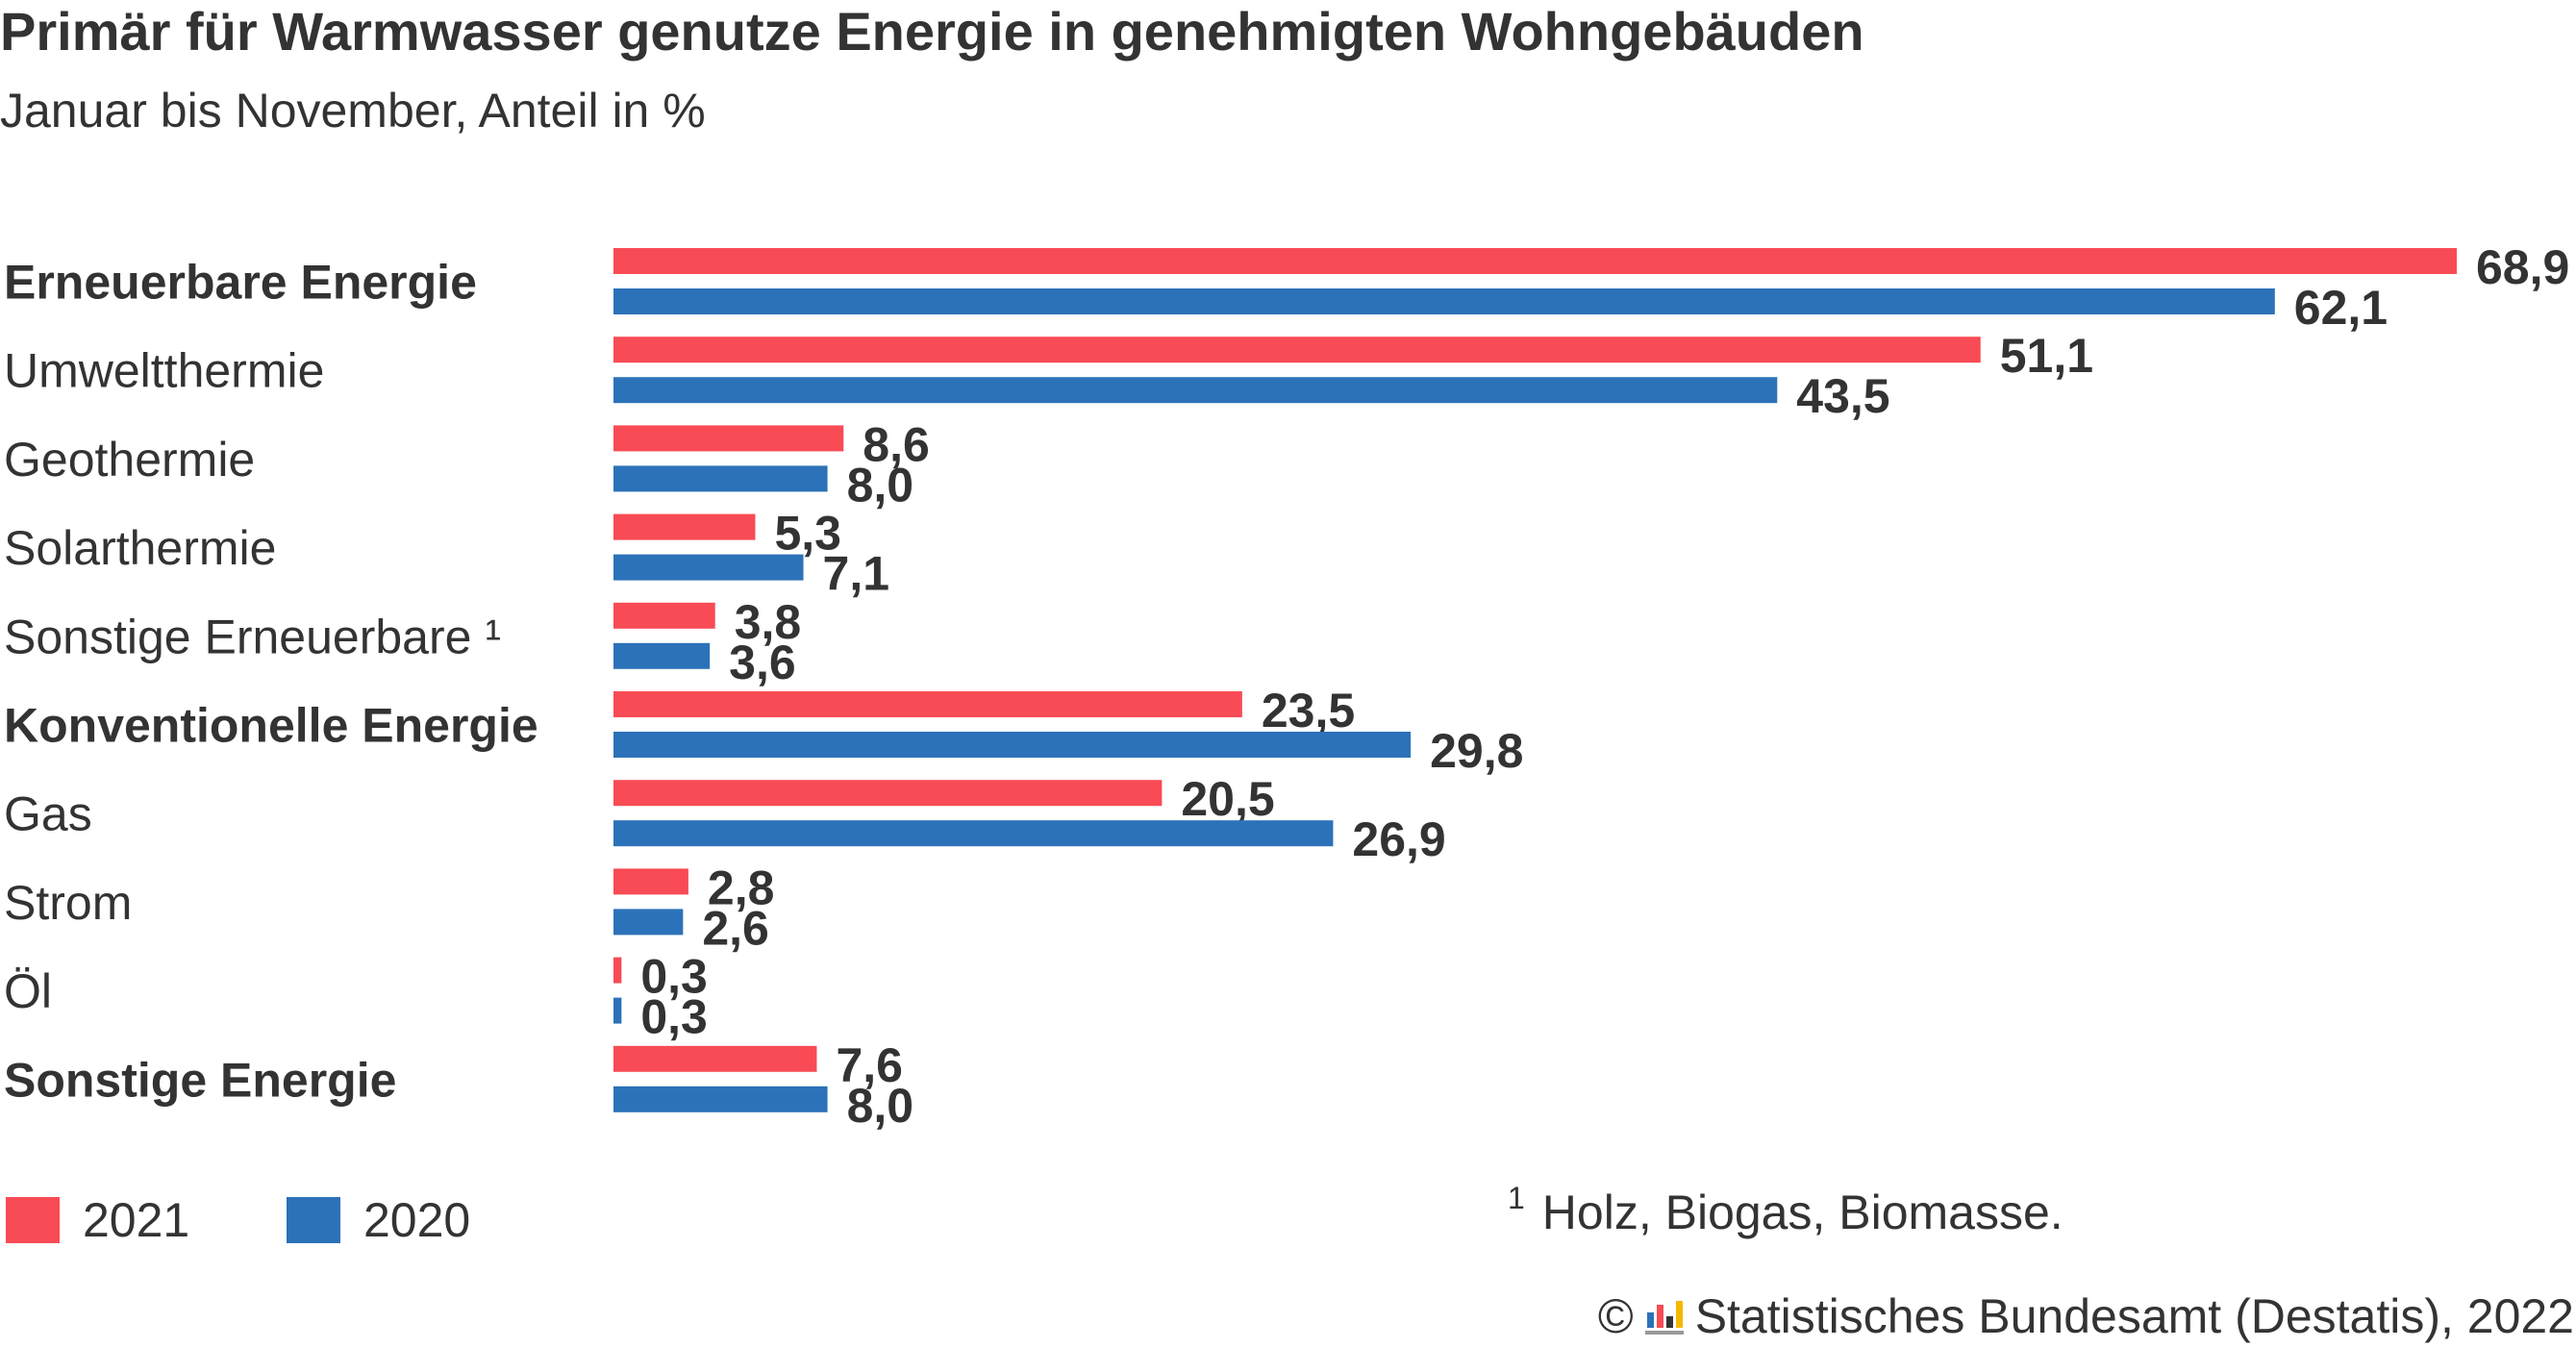  Describe the element at coordinates (313, 1220) in the screenshot. I see `legend-swatch-2020` at that location.